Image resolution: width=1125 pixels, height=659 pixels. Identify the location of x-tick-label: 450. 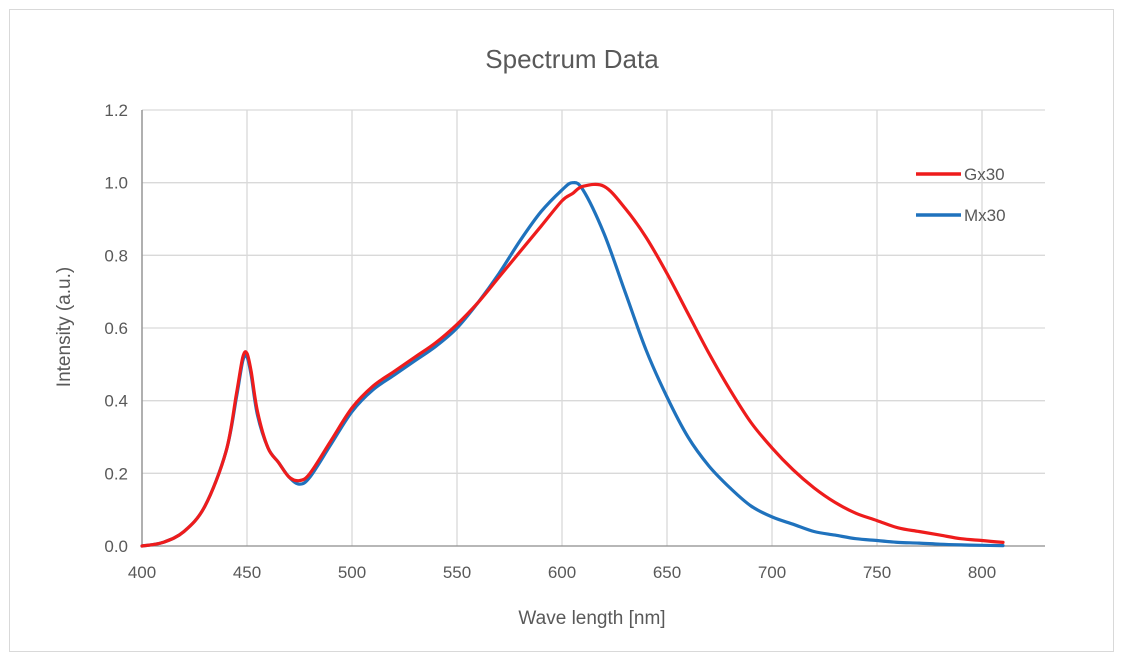
(247, 572).